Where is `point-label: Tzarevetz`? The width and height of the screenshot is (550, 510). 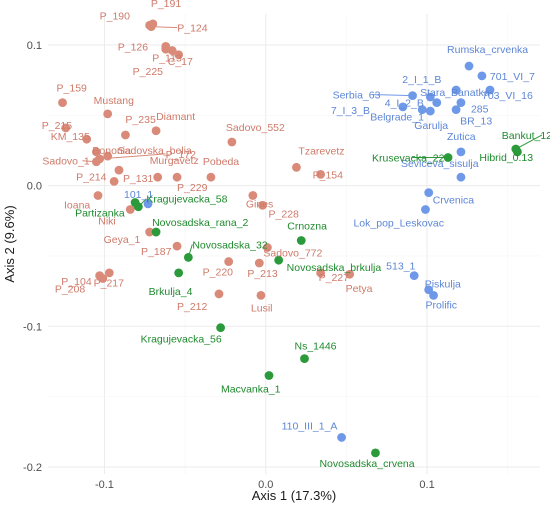 point-label: Tzarevetz is located at coordinates (321, 151).